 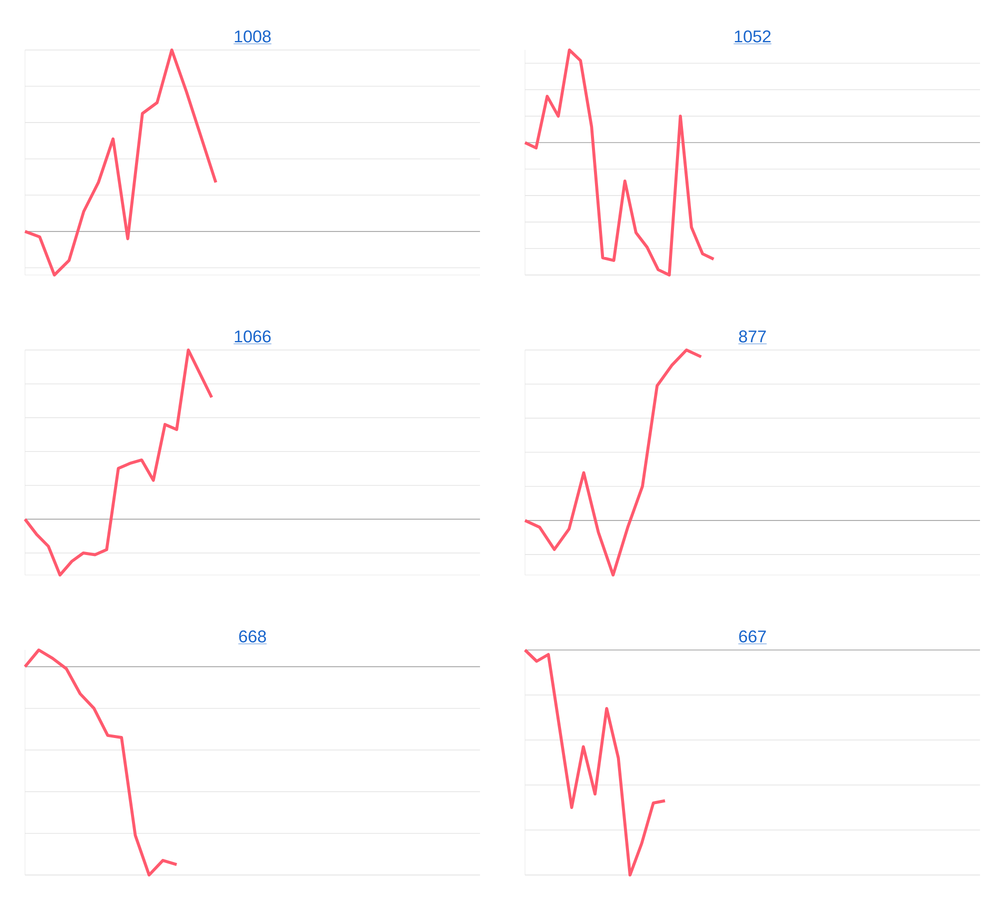 What do you see at coordinates (252, 336) in the screenshot?
I see `chart-title: 1066` at bounding box center [252, 336].